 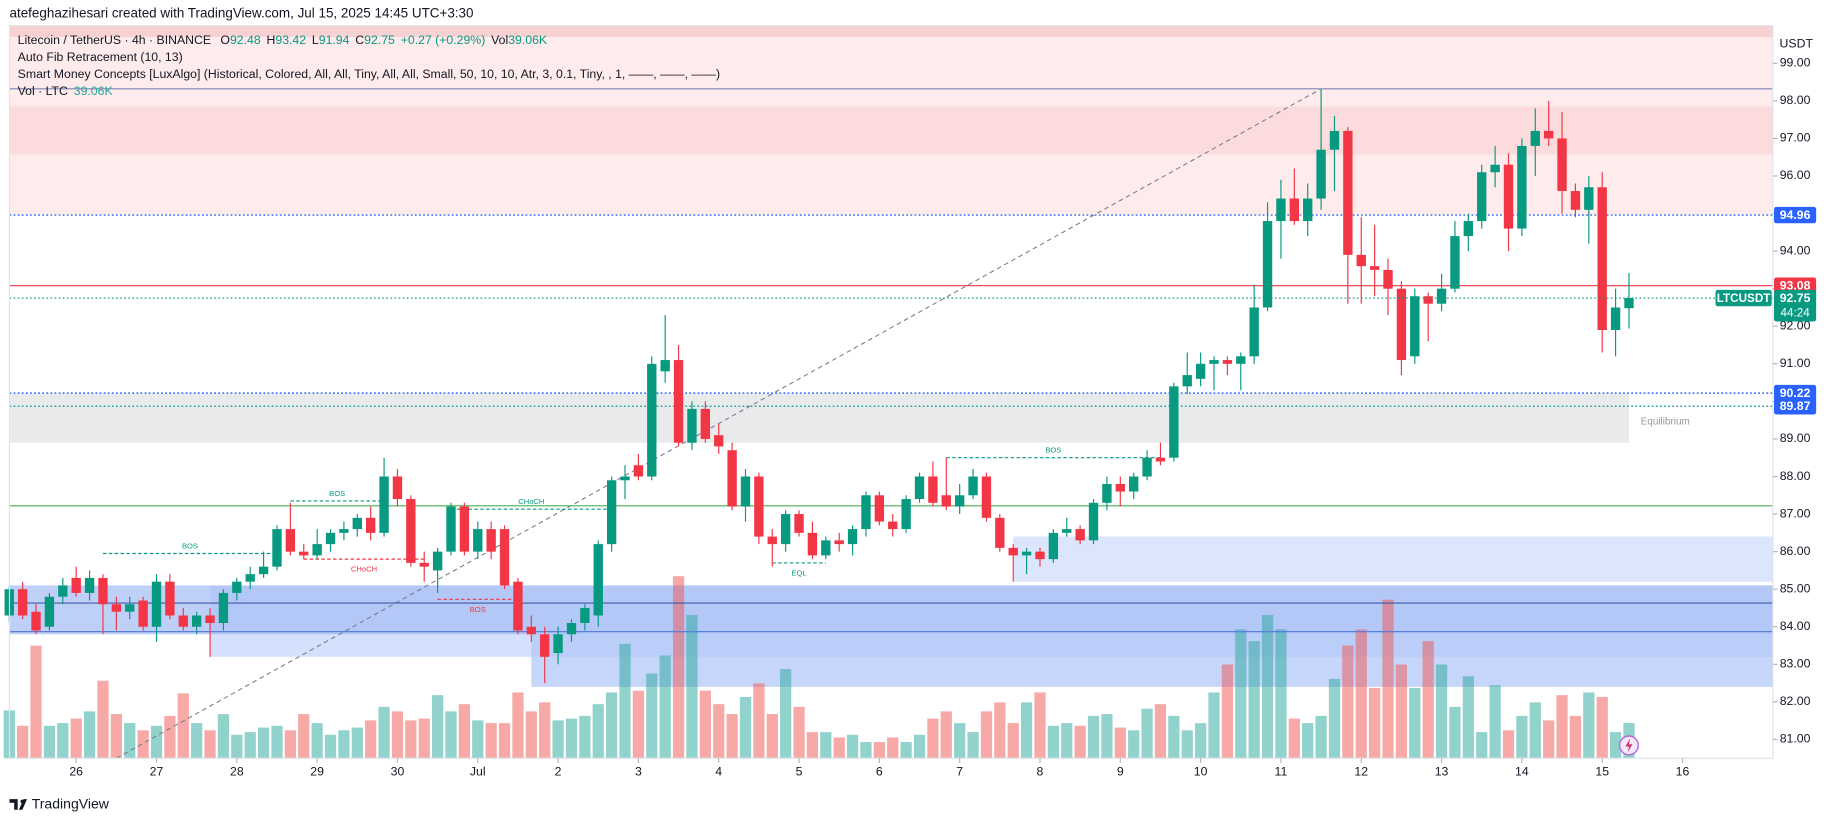 What do you see at coordinates (1797, 44) in the screenshot?
I see `currency: USDT` at bounding box center [1797, 44].